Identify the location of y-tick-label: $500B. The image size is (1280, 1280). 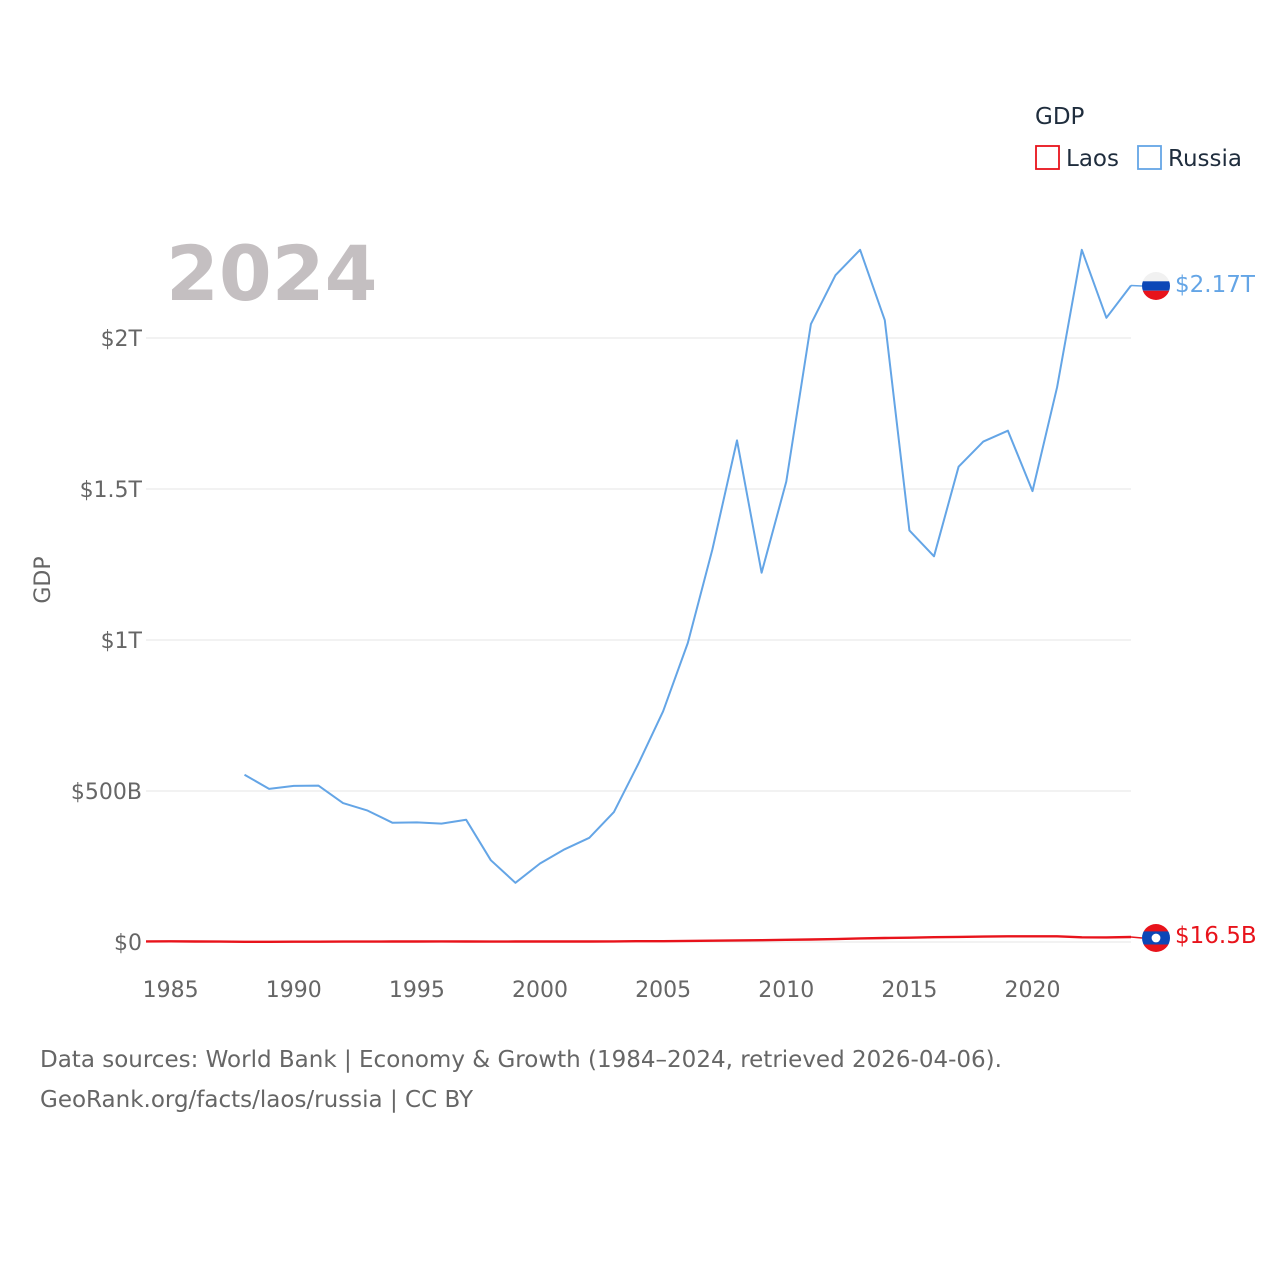
(106, 792).